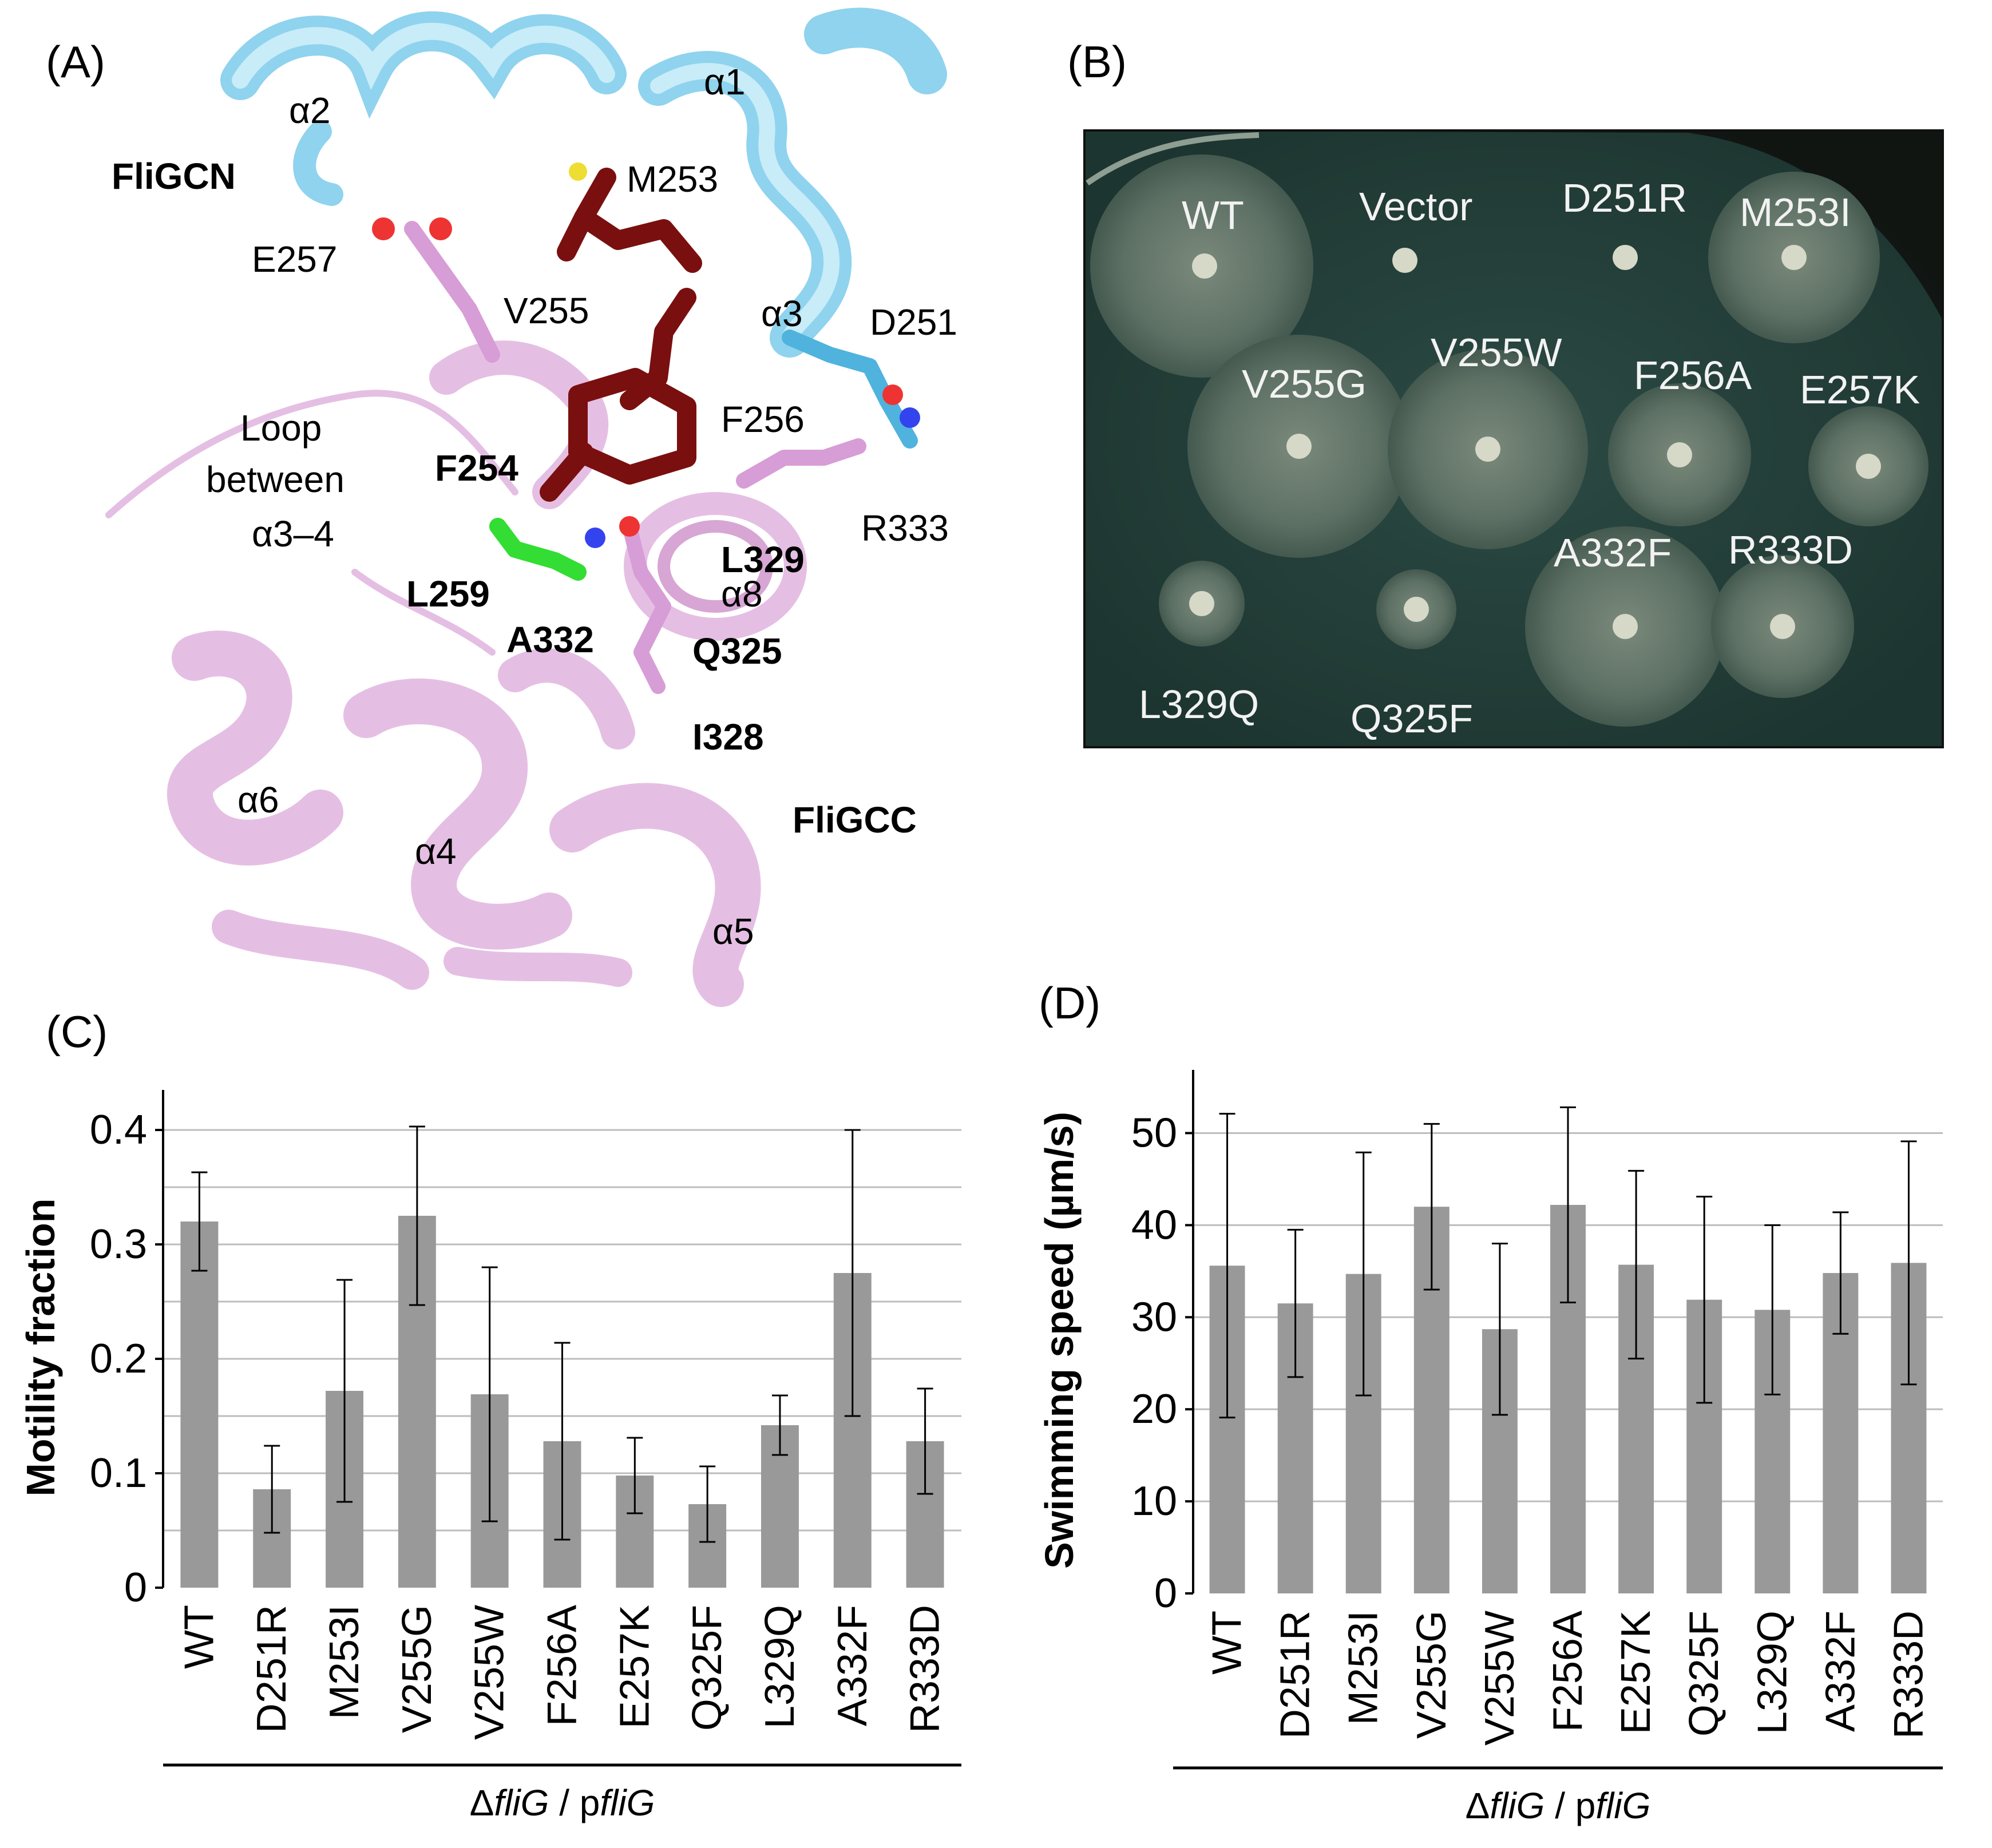 Image resolution: width=1992 pixels, height=1848 pixels. What do you see at coordinates (1304, 384) in the screenshot?
I see `plate-label-v255g: V255G` at bounding box center [1304, 384].